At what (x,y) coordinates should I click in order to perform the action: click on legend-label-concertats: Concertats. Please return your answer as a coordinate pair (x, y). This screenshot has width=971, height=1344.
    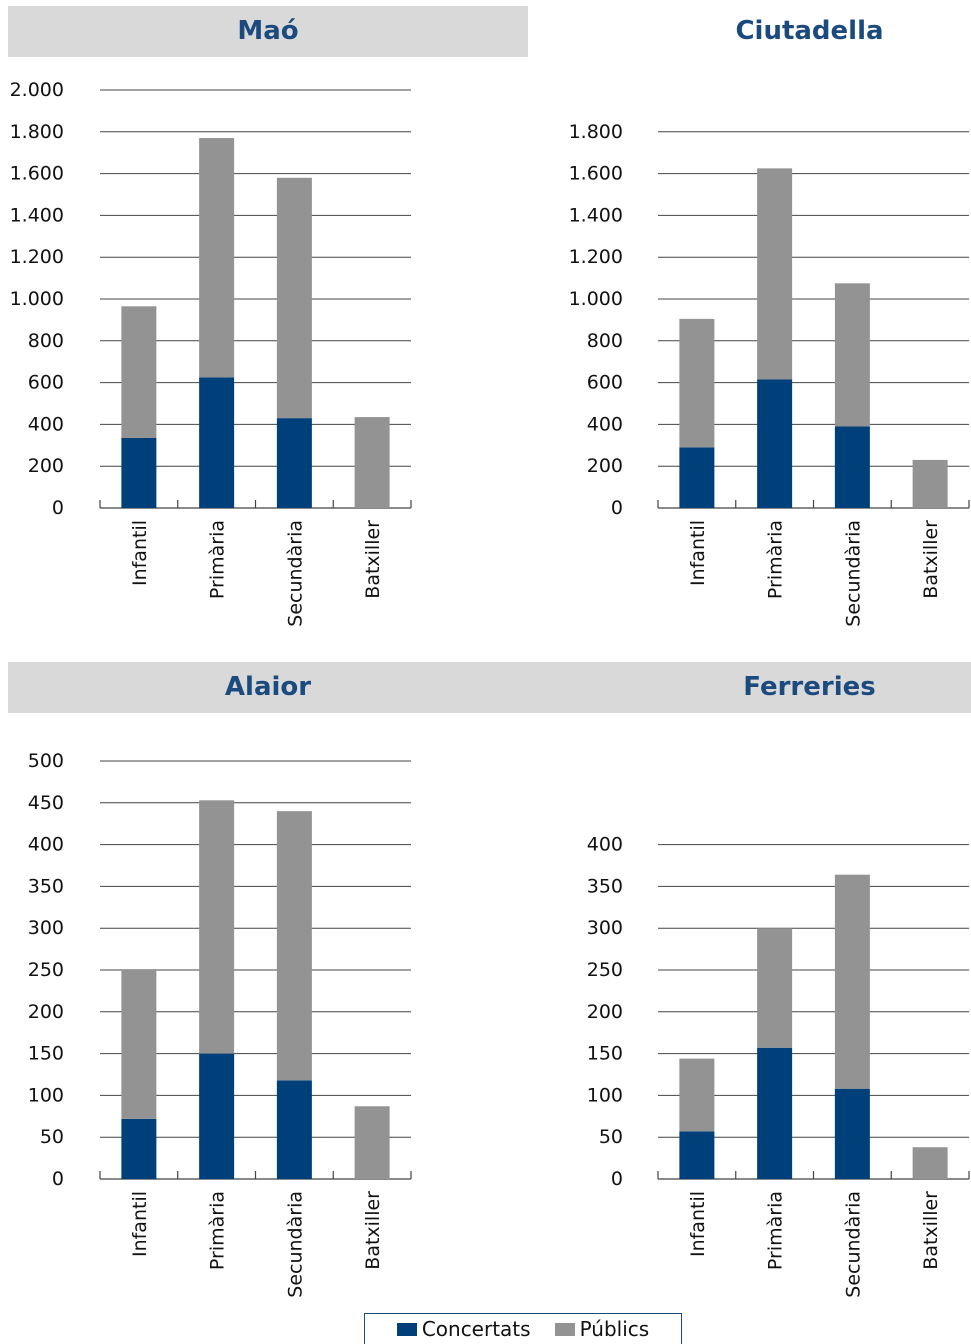
    Looking at the image, I should click on (476, 1329).